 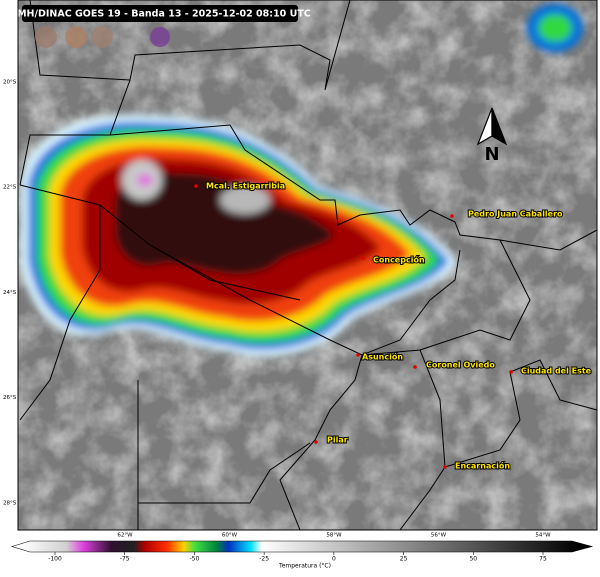 What do you see at coordinates (556, 371) in the screenshot?
I see `city-label: Ciudad del Este` at bounding box center [556, 371].